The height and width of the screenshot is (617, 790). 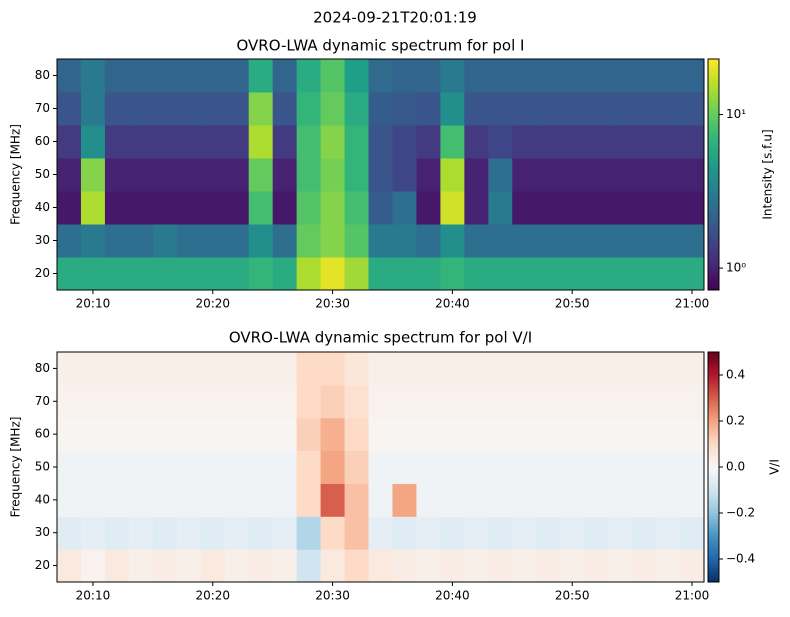 What do you see at coordinates (735, 375) in the screenshot?
I see `colorbar-tick-label: 0.4` at bounding box center [735, 375].